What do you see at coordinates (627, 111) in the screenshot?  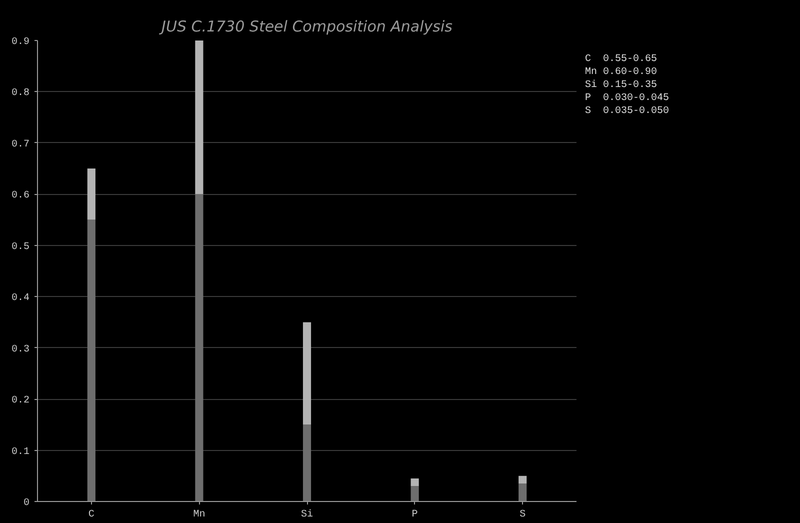 I see `text: S 0.035-0.050` at bounding box center [627, 111].